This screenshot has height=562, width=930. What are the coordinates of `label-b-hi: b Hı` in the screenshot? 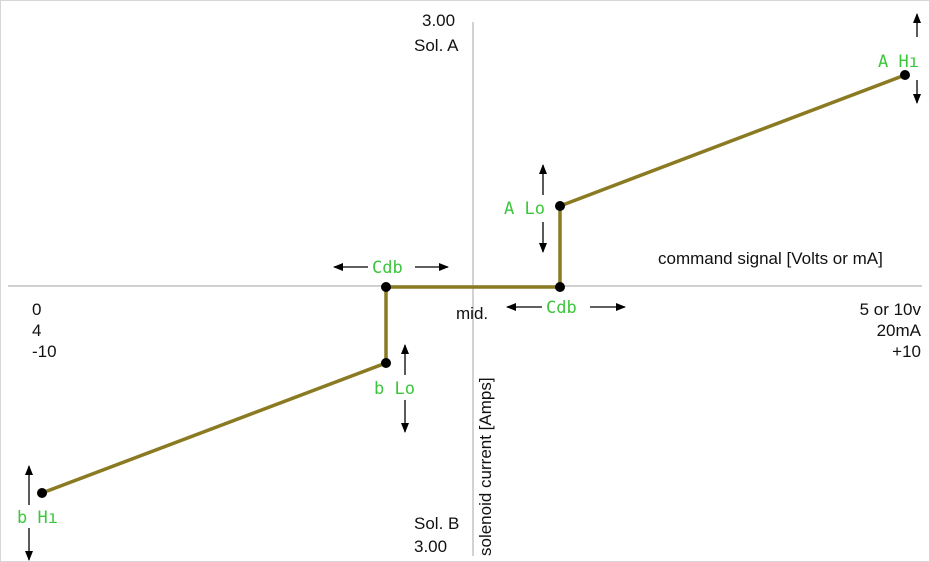 It's located at (37, 518).